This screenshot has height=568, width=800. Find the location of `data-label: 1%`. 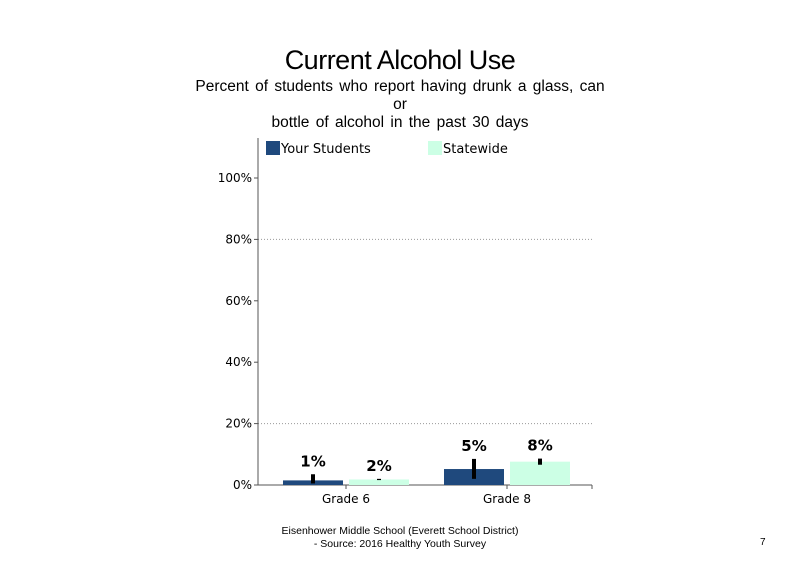

data-label: 1% is located at coordinates (312, 461).